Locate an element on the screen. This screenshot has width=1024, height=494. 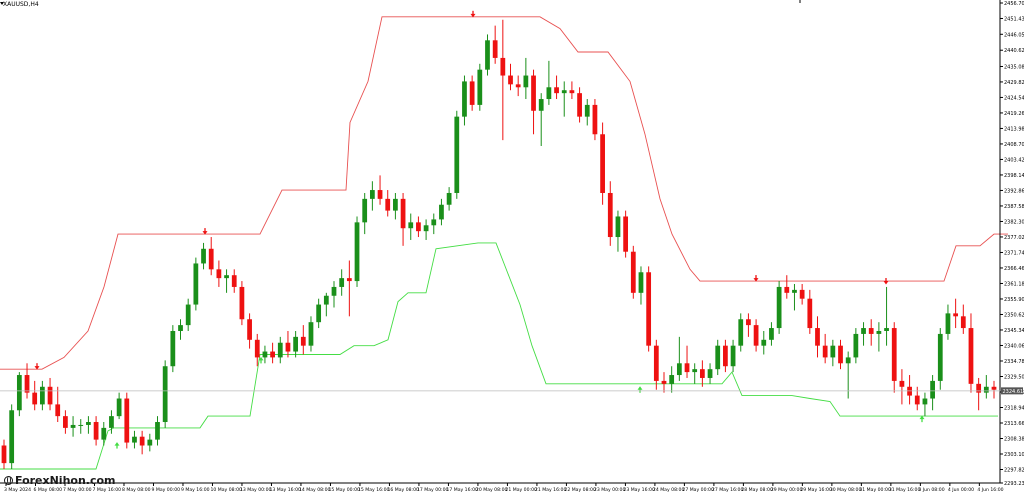
y-tick-label: 2297.825 is located at coordinates (1014, 471).